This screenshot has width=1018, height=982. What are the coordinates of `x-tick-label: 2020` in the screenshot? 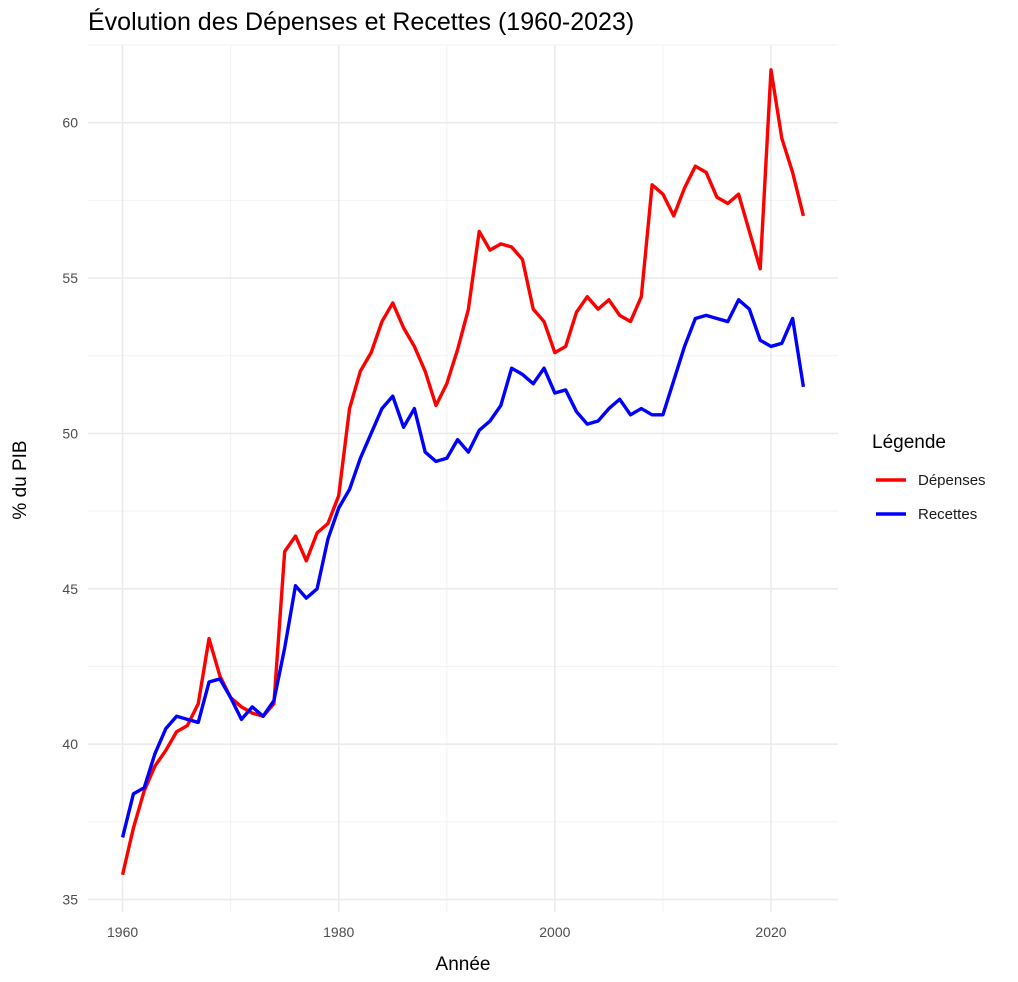 It's located at (770, 932).